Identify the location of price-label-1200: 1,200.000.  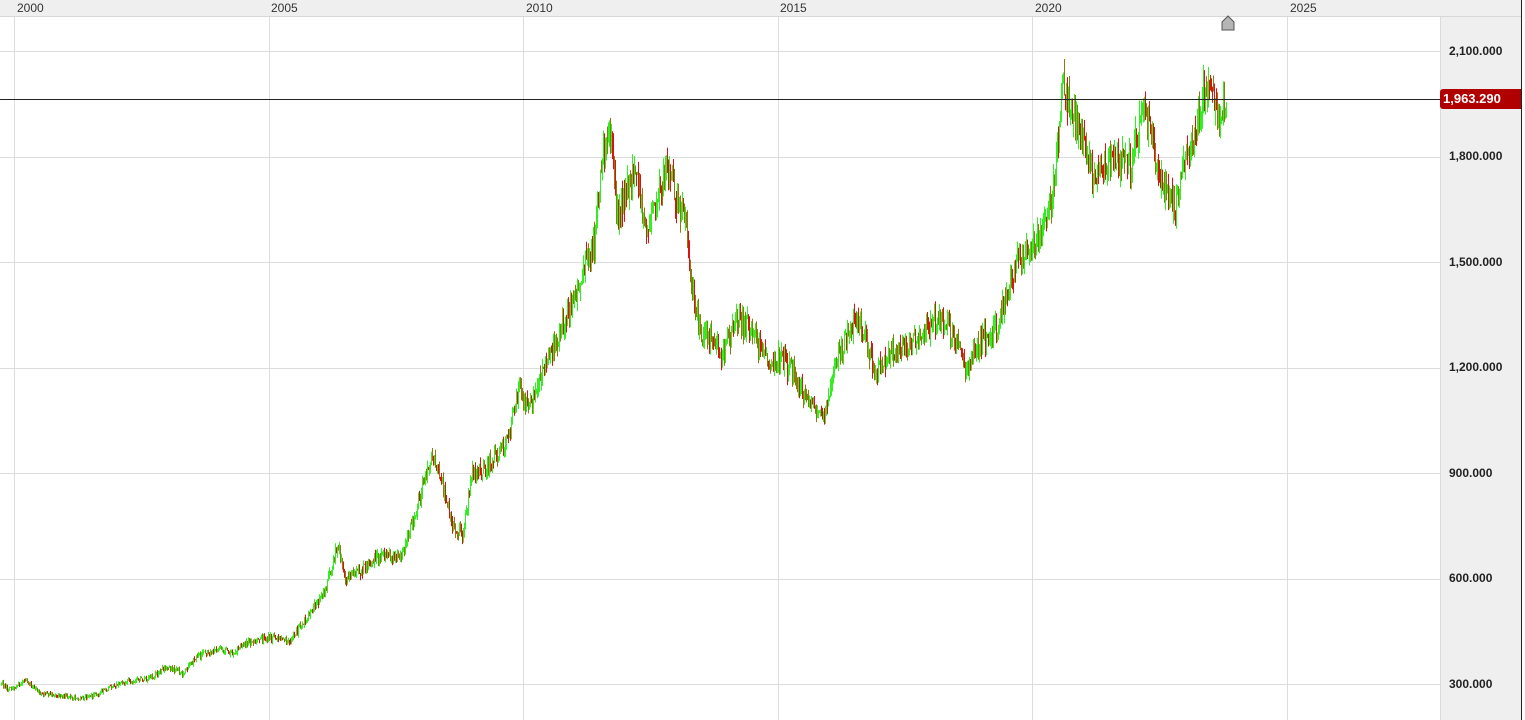
(1476, 367).